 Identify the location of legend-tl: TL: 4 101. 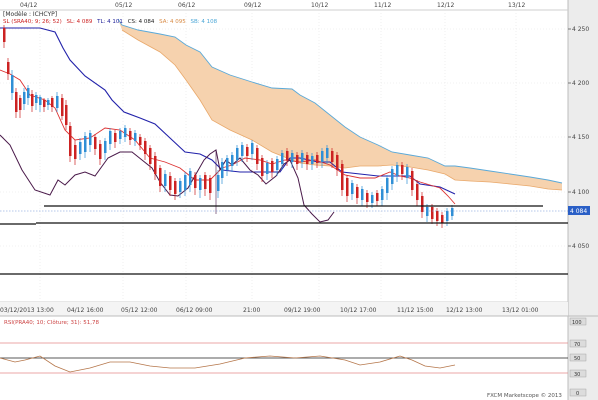
(109, 22).